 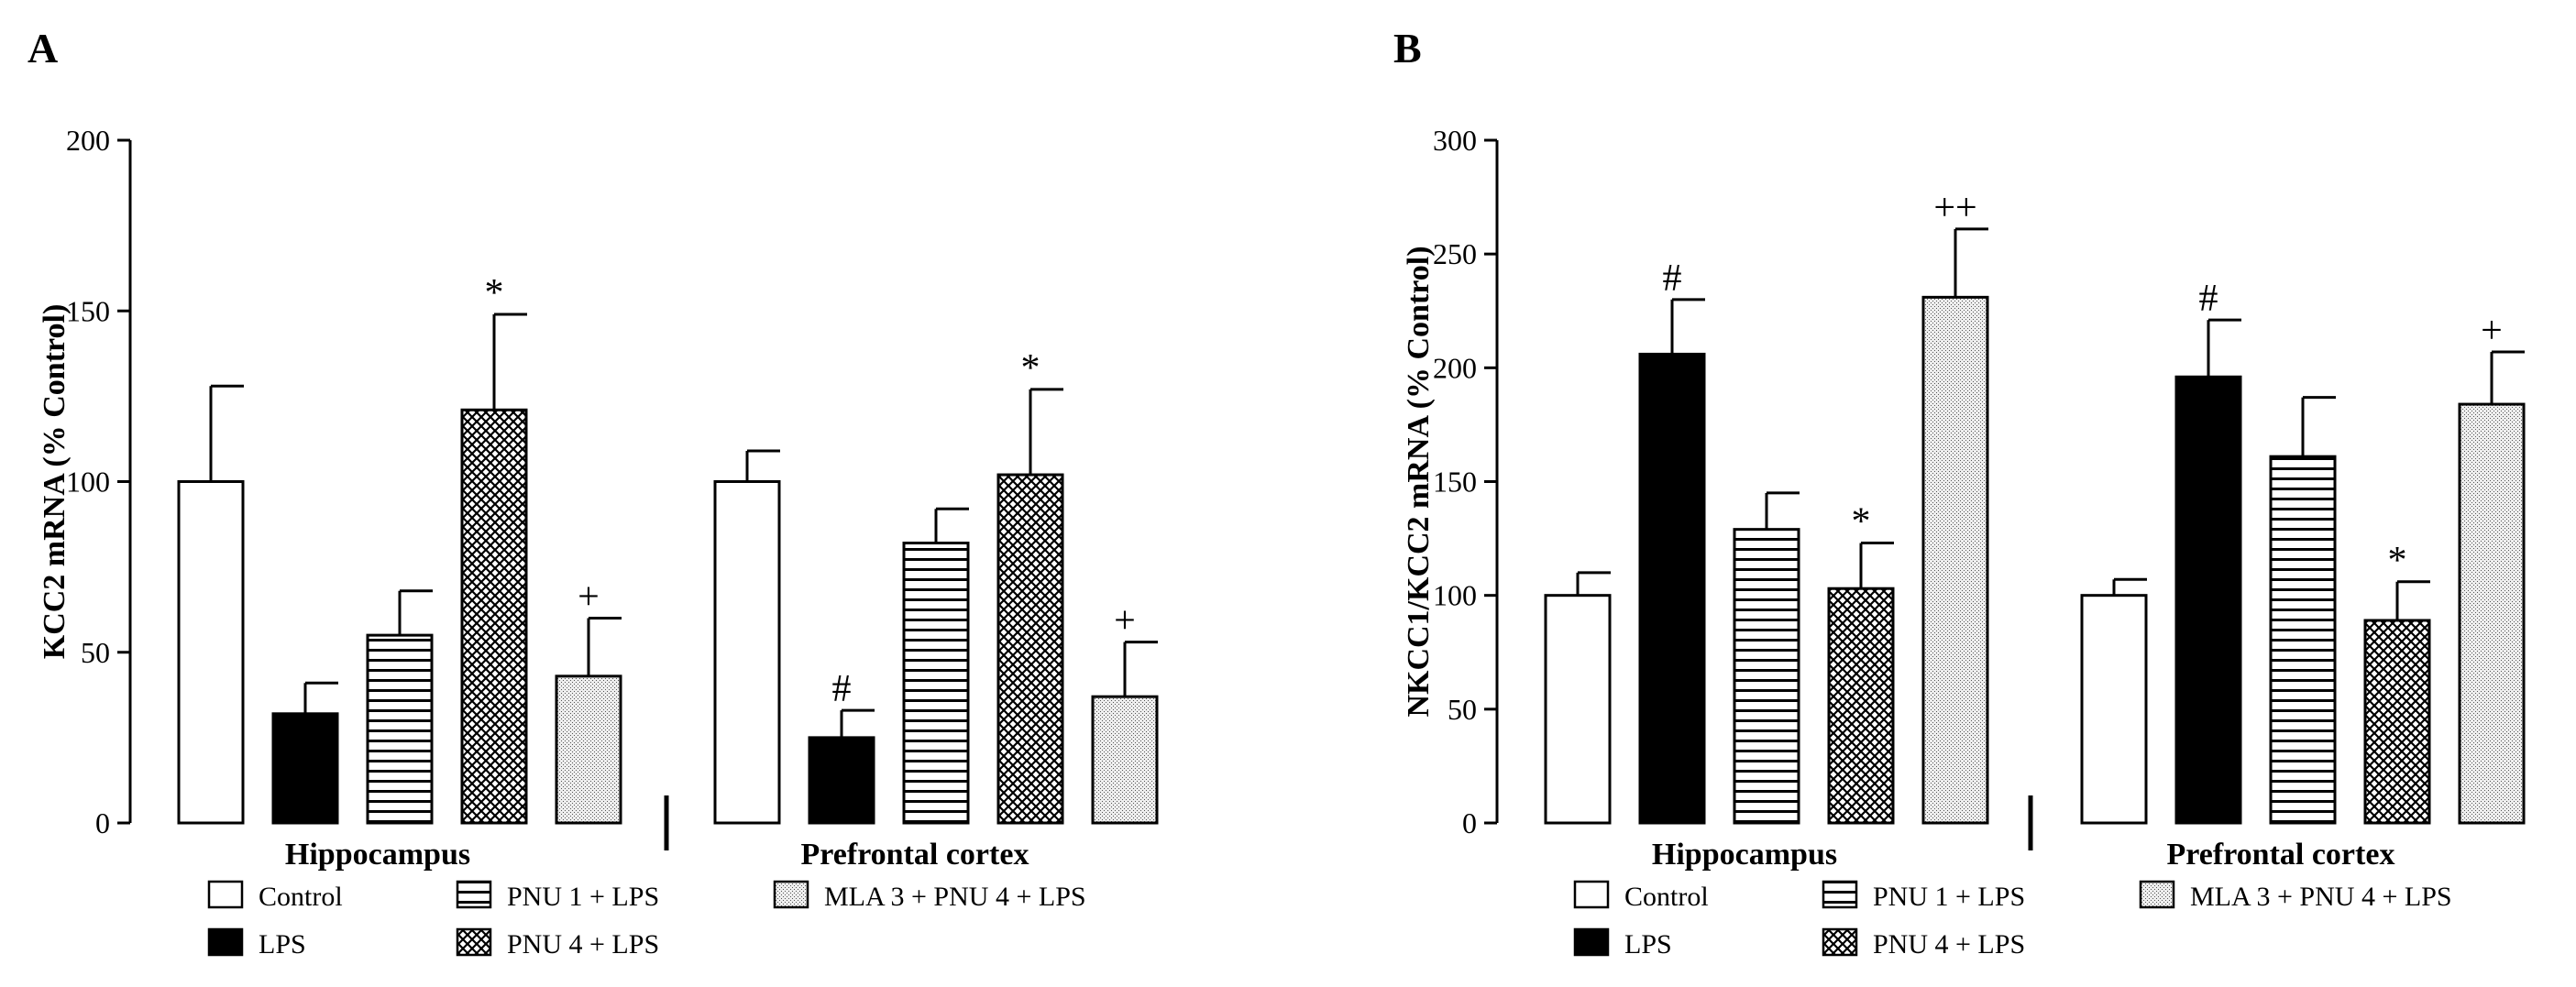 What do you see at coordinates (1955, 208) in the screenshot?
I see `significance-mark: ++` at bounding box center [1955, 208].